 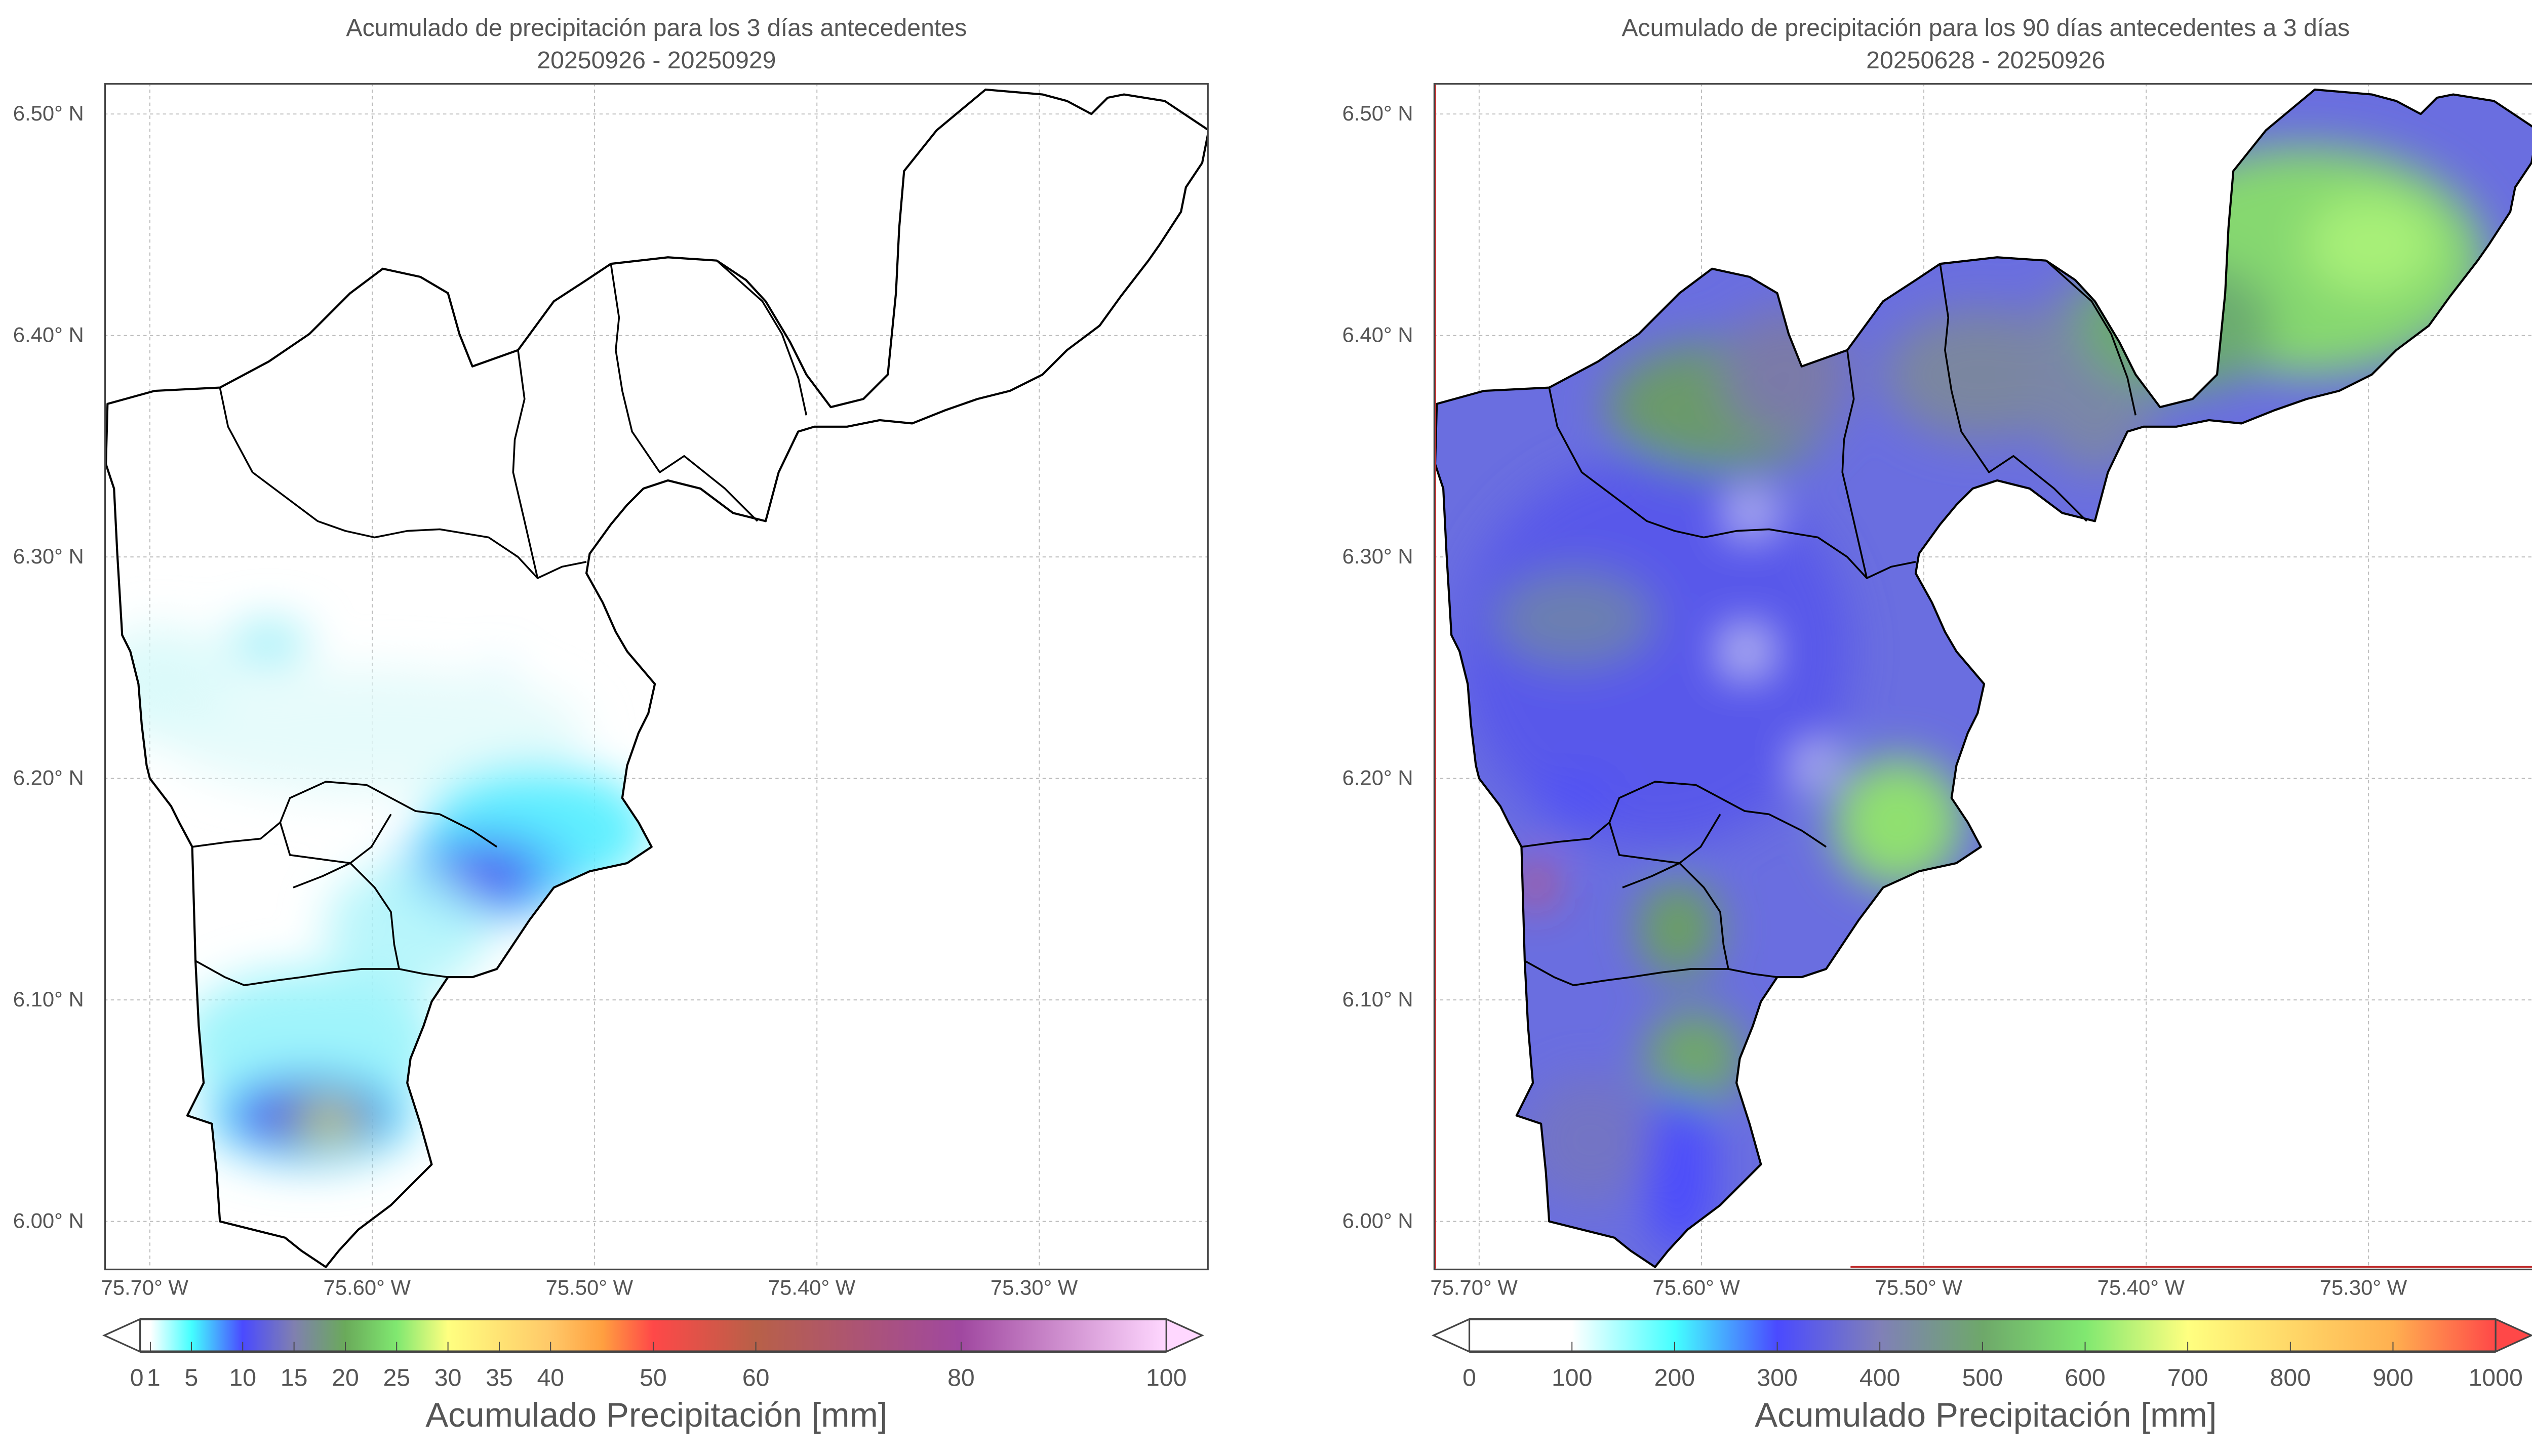 I want to click on left-colorbar-label: Acumulado Precipitación [mm], so click(x=656, y=1416).